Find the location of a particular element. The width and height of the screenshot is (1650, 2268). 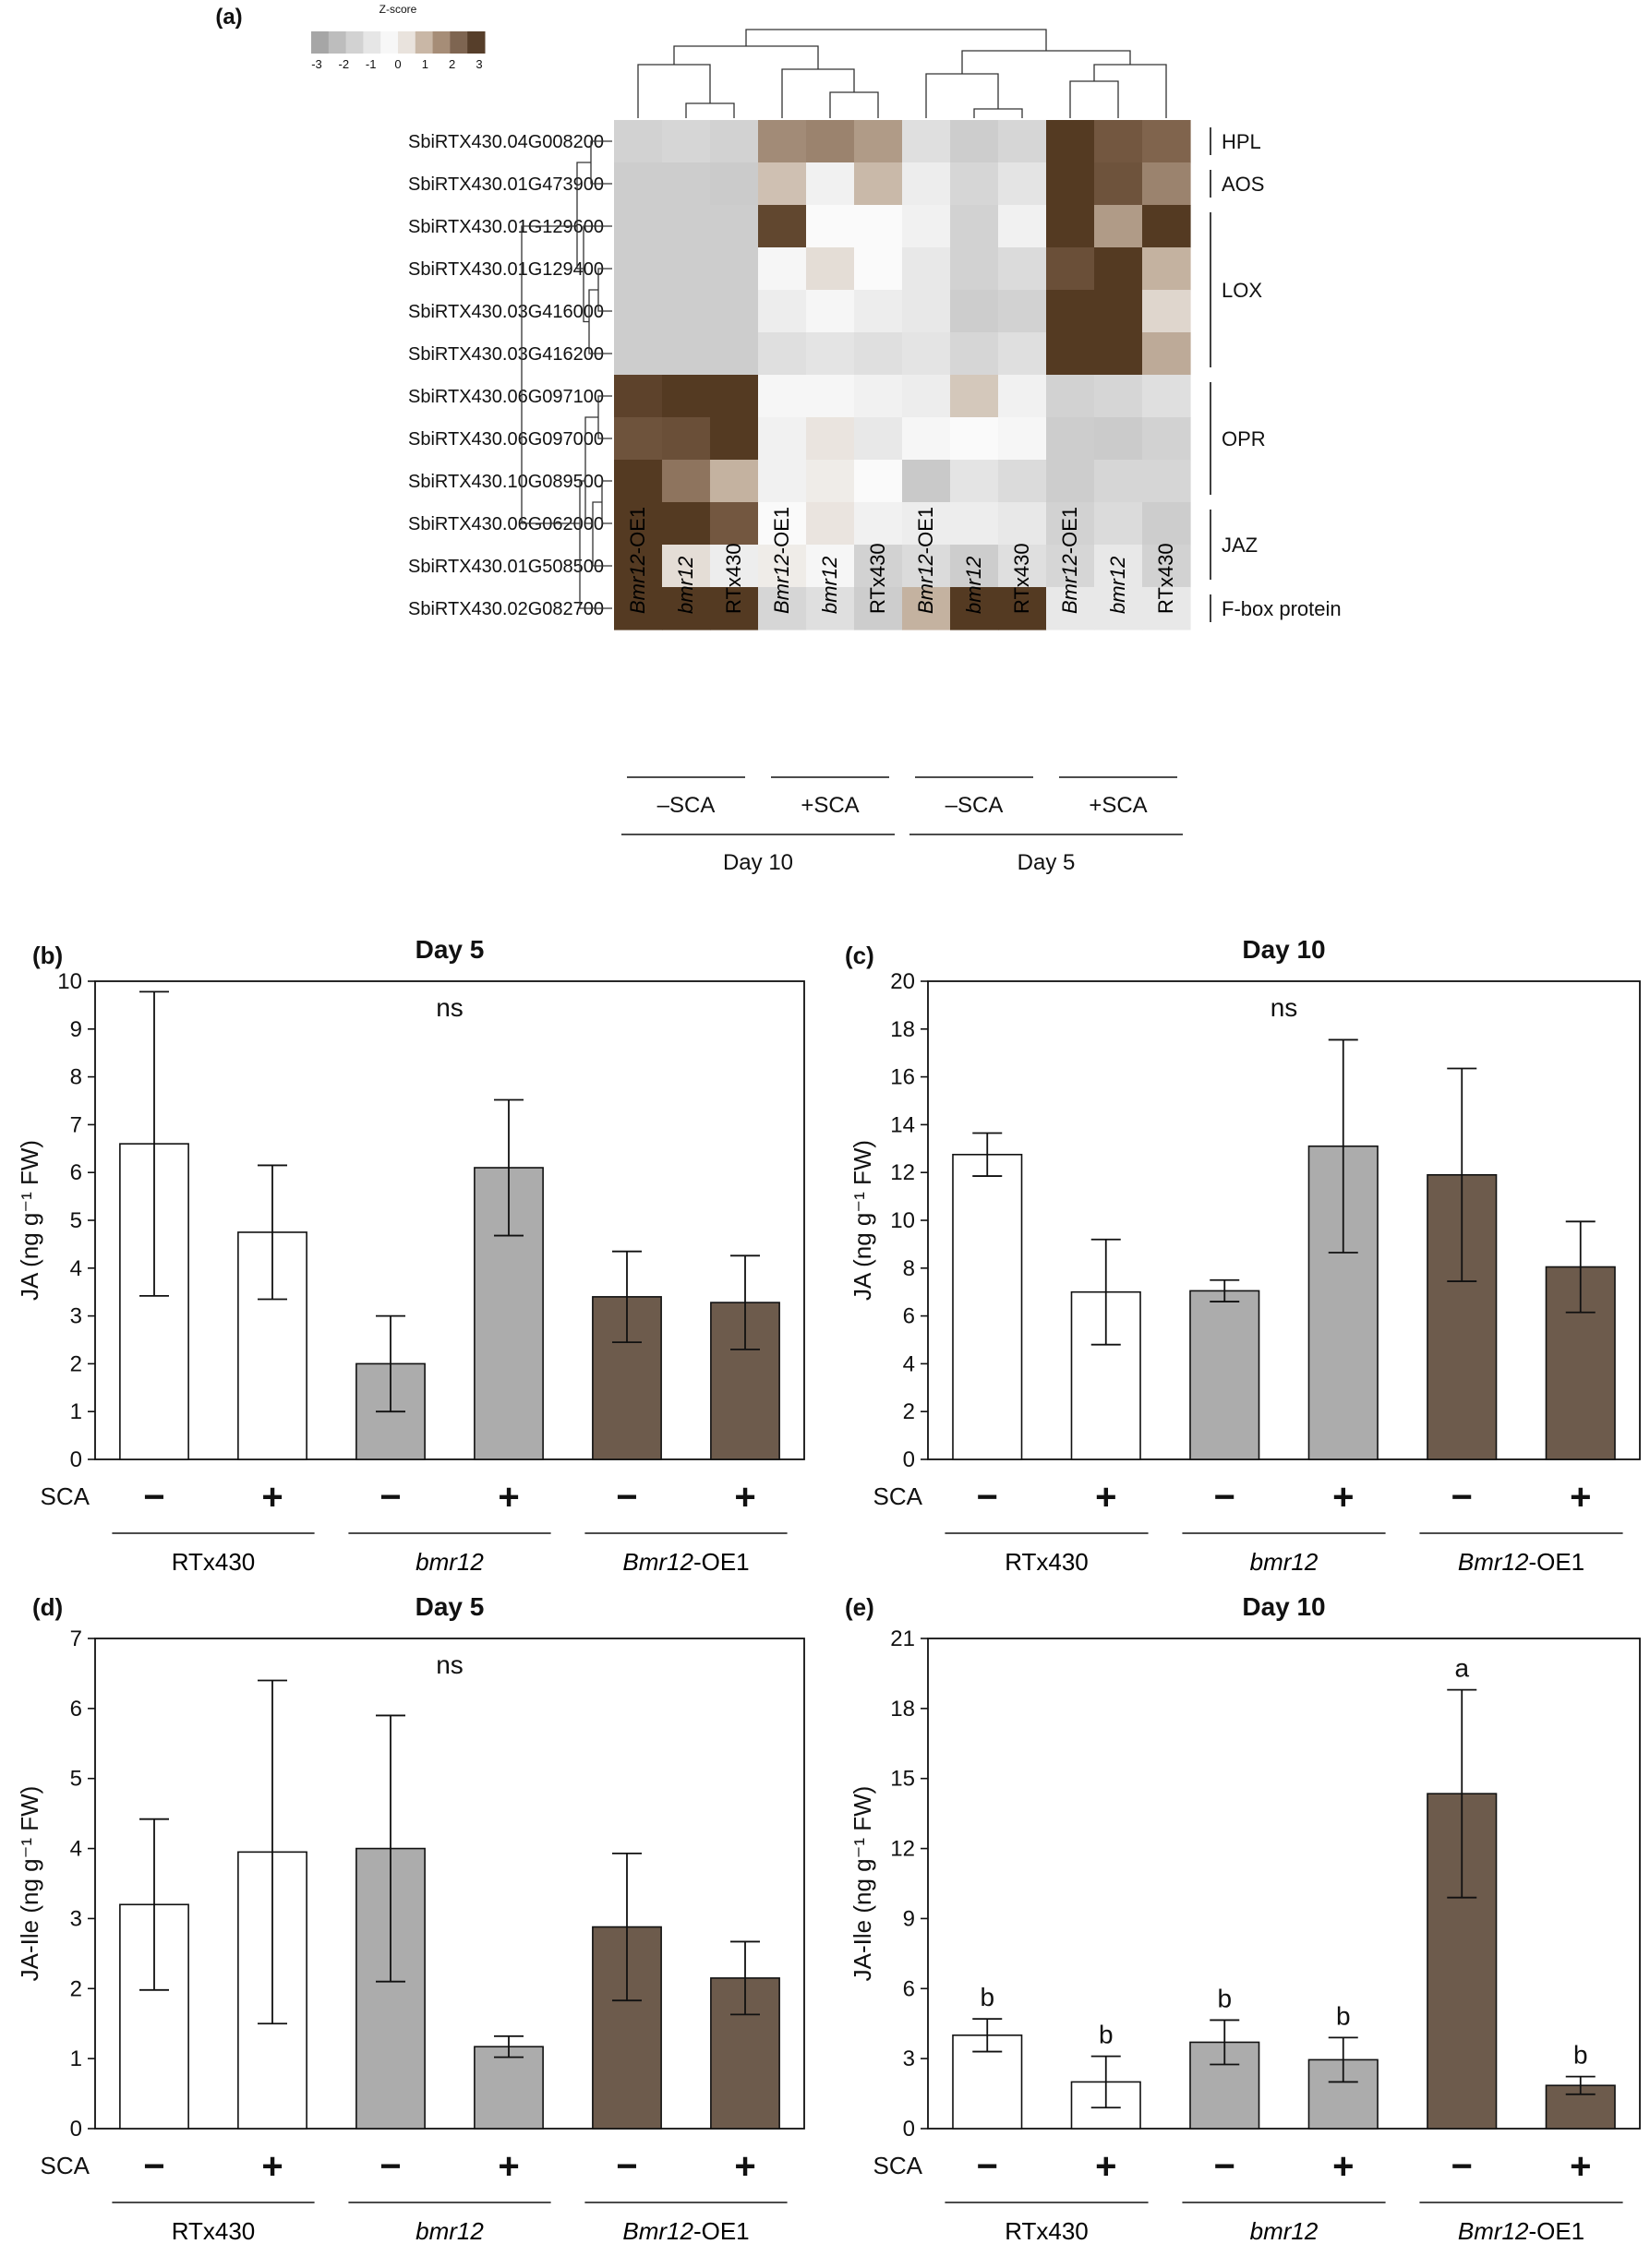

y-tick-label: 7 is located at coordinates (76, 1124).